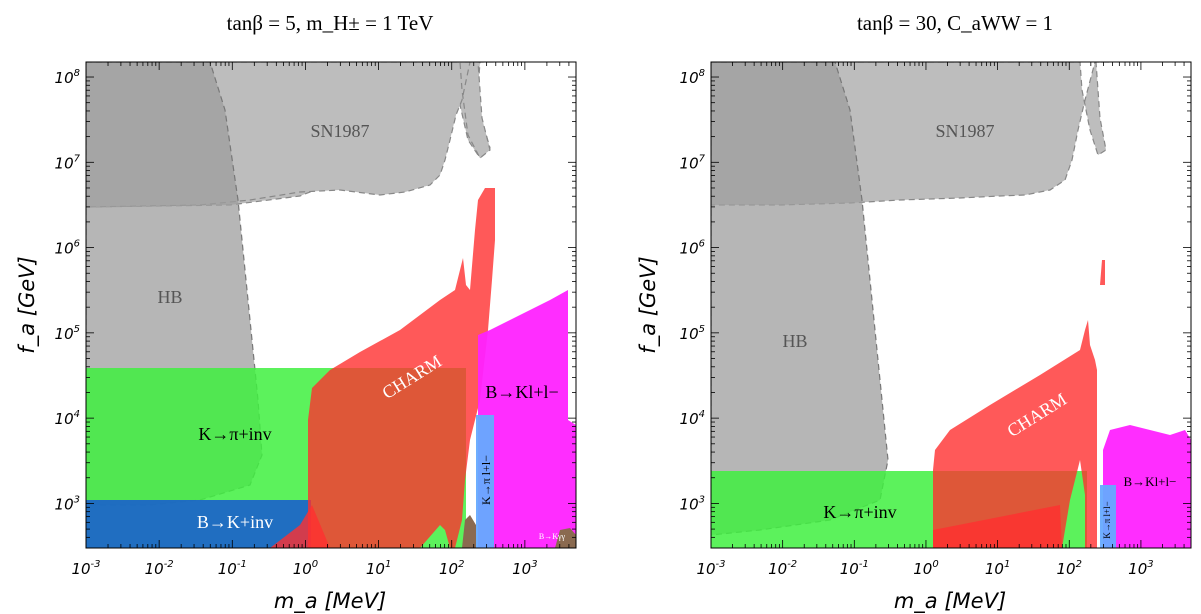  What do you see at coordinates (692, 503) in the screenshot?
I see `right-y-tick-label: 10³` at bounding box center [692, 503].